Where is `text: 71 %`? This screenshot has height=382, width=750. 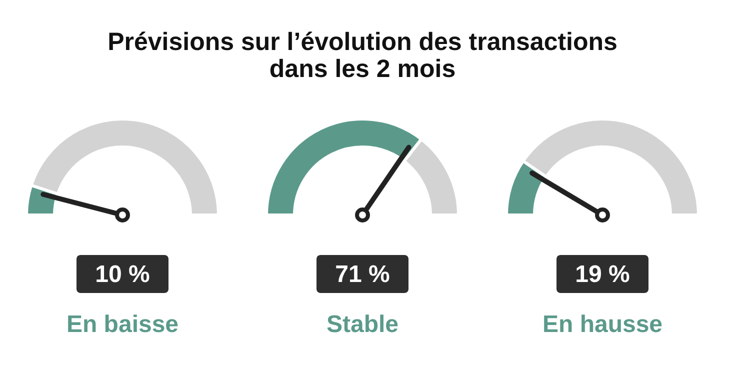
text: 71 % is located at coordinates (362, 274).